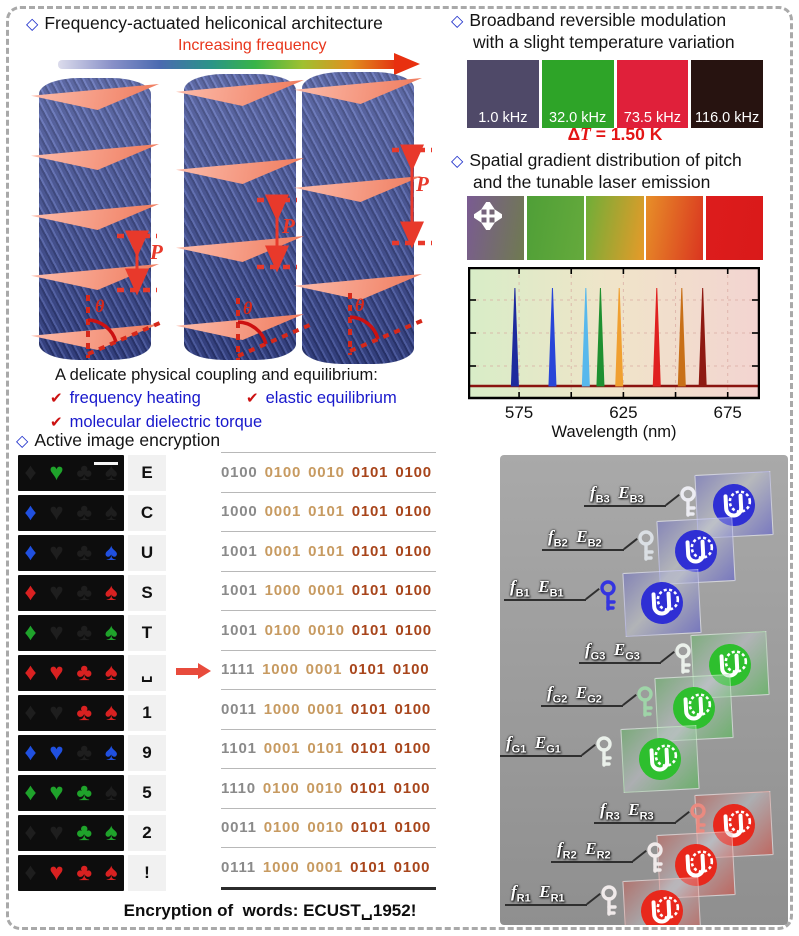 The height and width of the screenshot is (936, 799). Describe the element at coordinates (555, 228) in the screenshot. I see `pitch-micrograph-cell` at that location.